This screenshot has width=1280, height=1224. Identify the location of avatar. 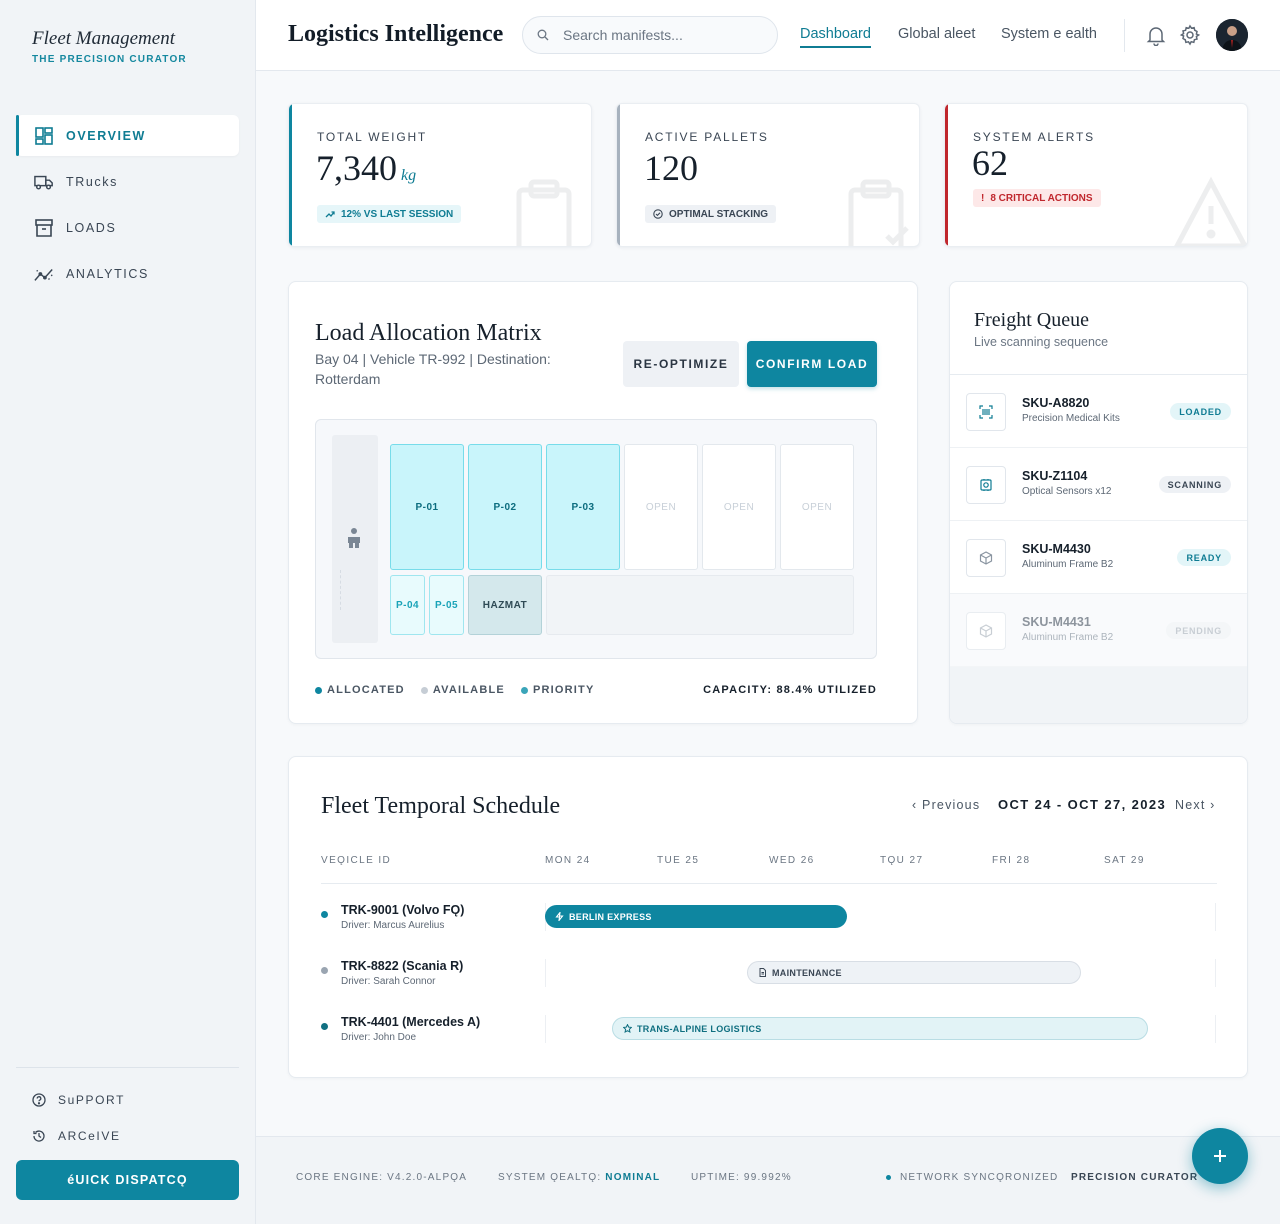
(1232, 35).